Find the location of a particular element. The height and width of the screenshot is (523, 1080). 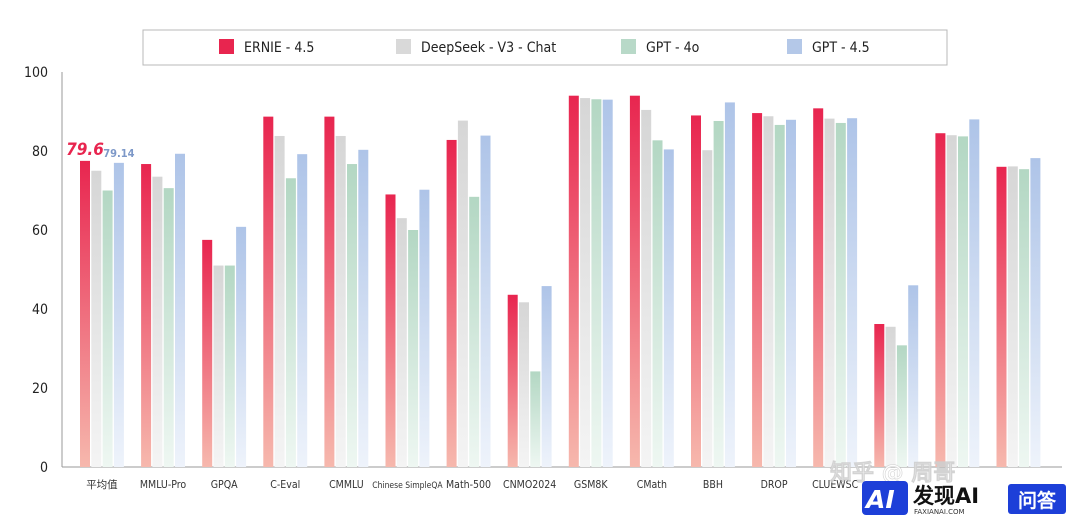

legend-label-3: GPT - 4.5 is located at coordinates (841, 48).